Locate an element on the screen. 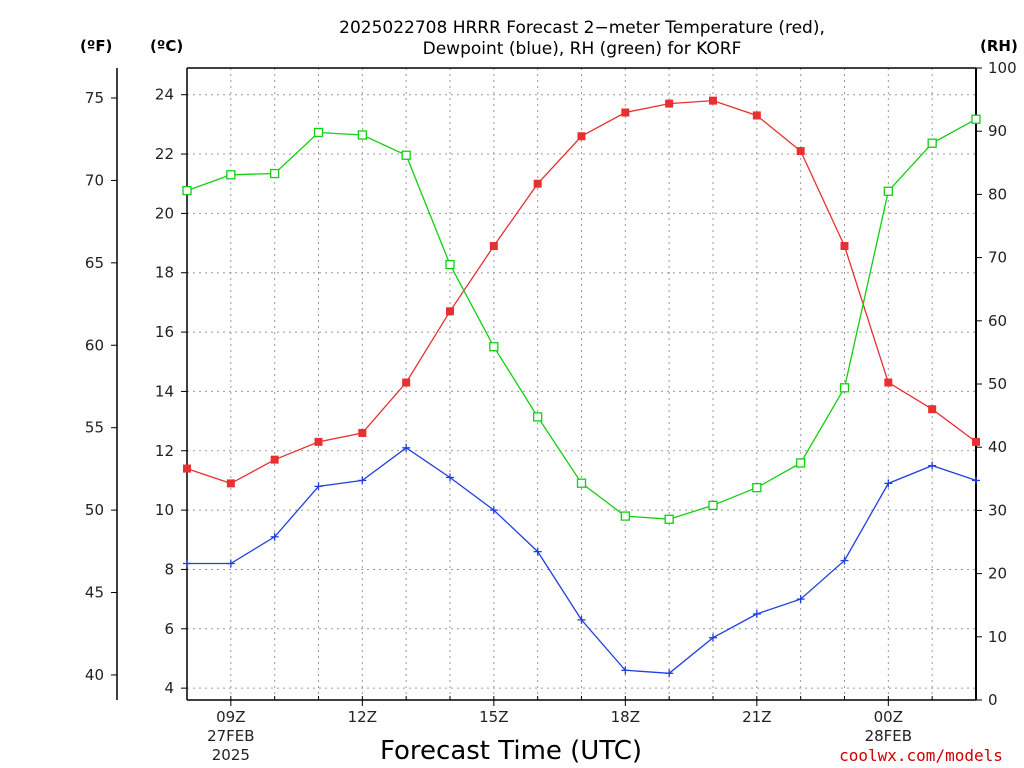 Image resolution: width=1024 pixels, height=768 pixels. x-tick-label: 28FEB is located at coordinates (888, 736).